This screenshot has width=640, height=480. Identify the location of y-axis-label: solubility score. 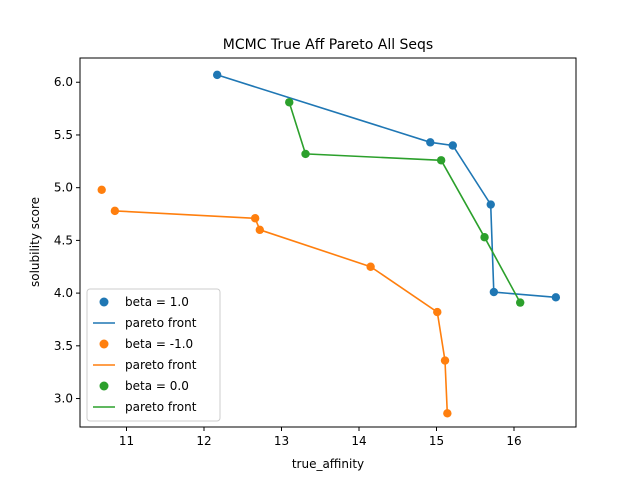
(35, 242).